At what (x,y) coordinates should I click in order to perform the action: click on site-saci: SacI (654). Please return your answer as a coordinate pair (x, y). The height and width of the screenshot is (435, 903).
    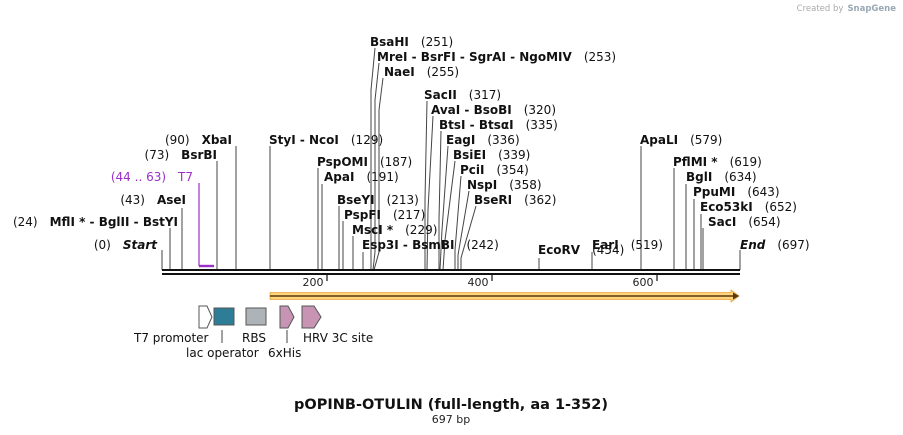
    Looking at the image, I should click on (744, 222).